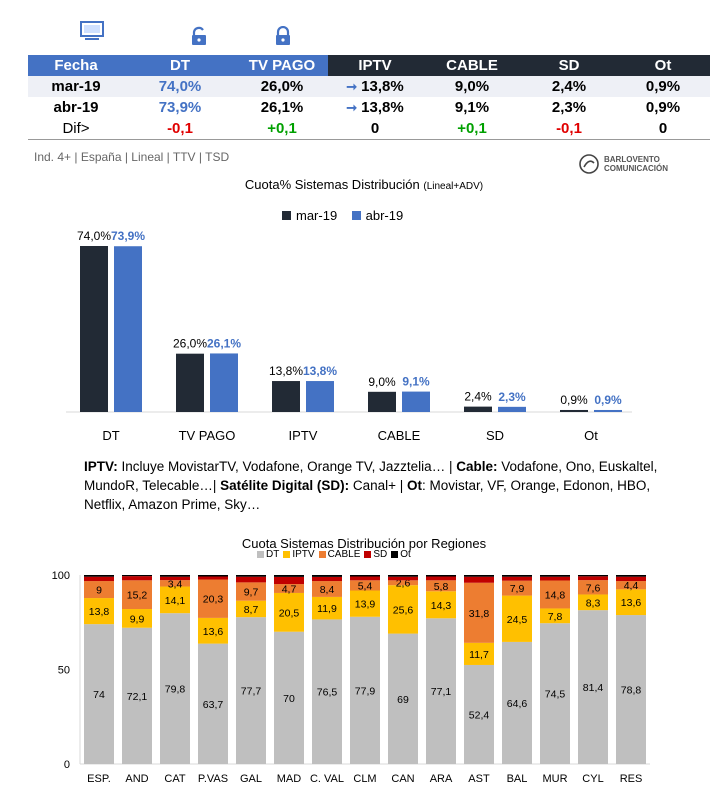 The width and height of the screenshot is (728, 804). I want to click on bar-abr-19-SD, so click(512, 409).